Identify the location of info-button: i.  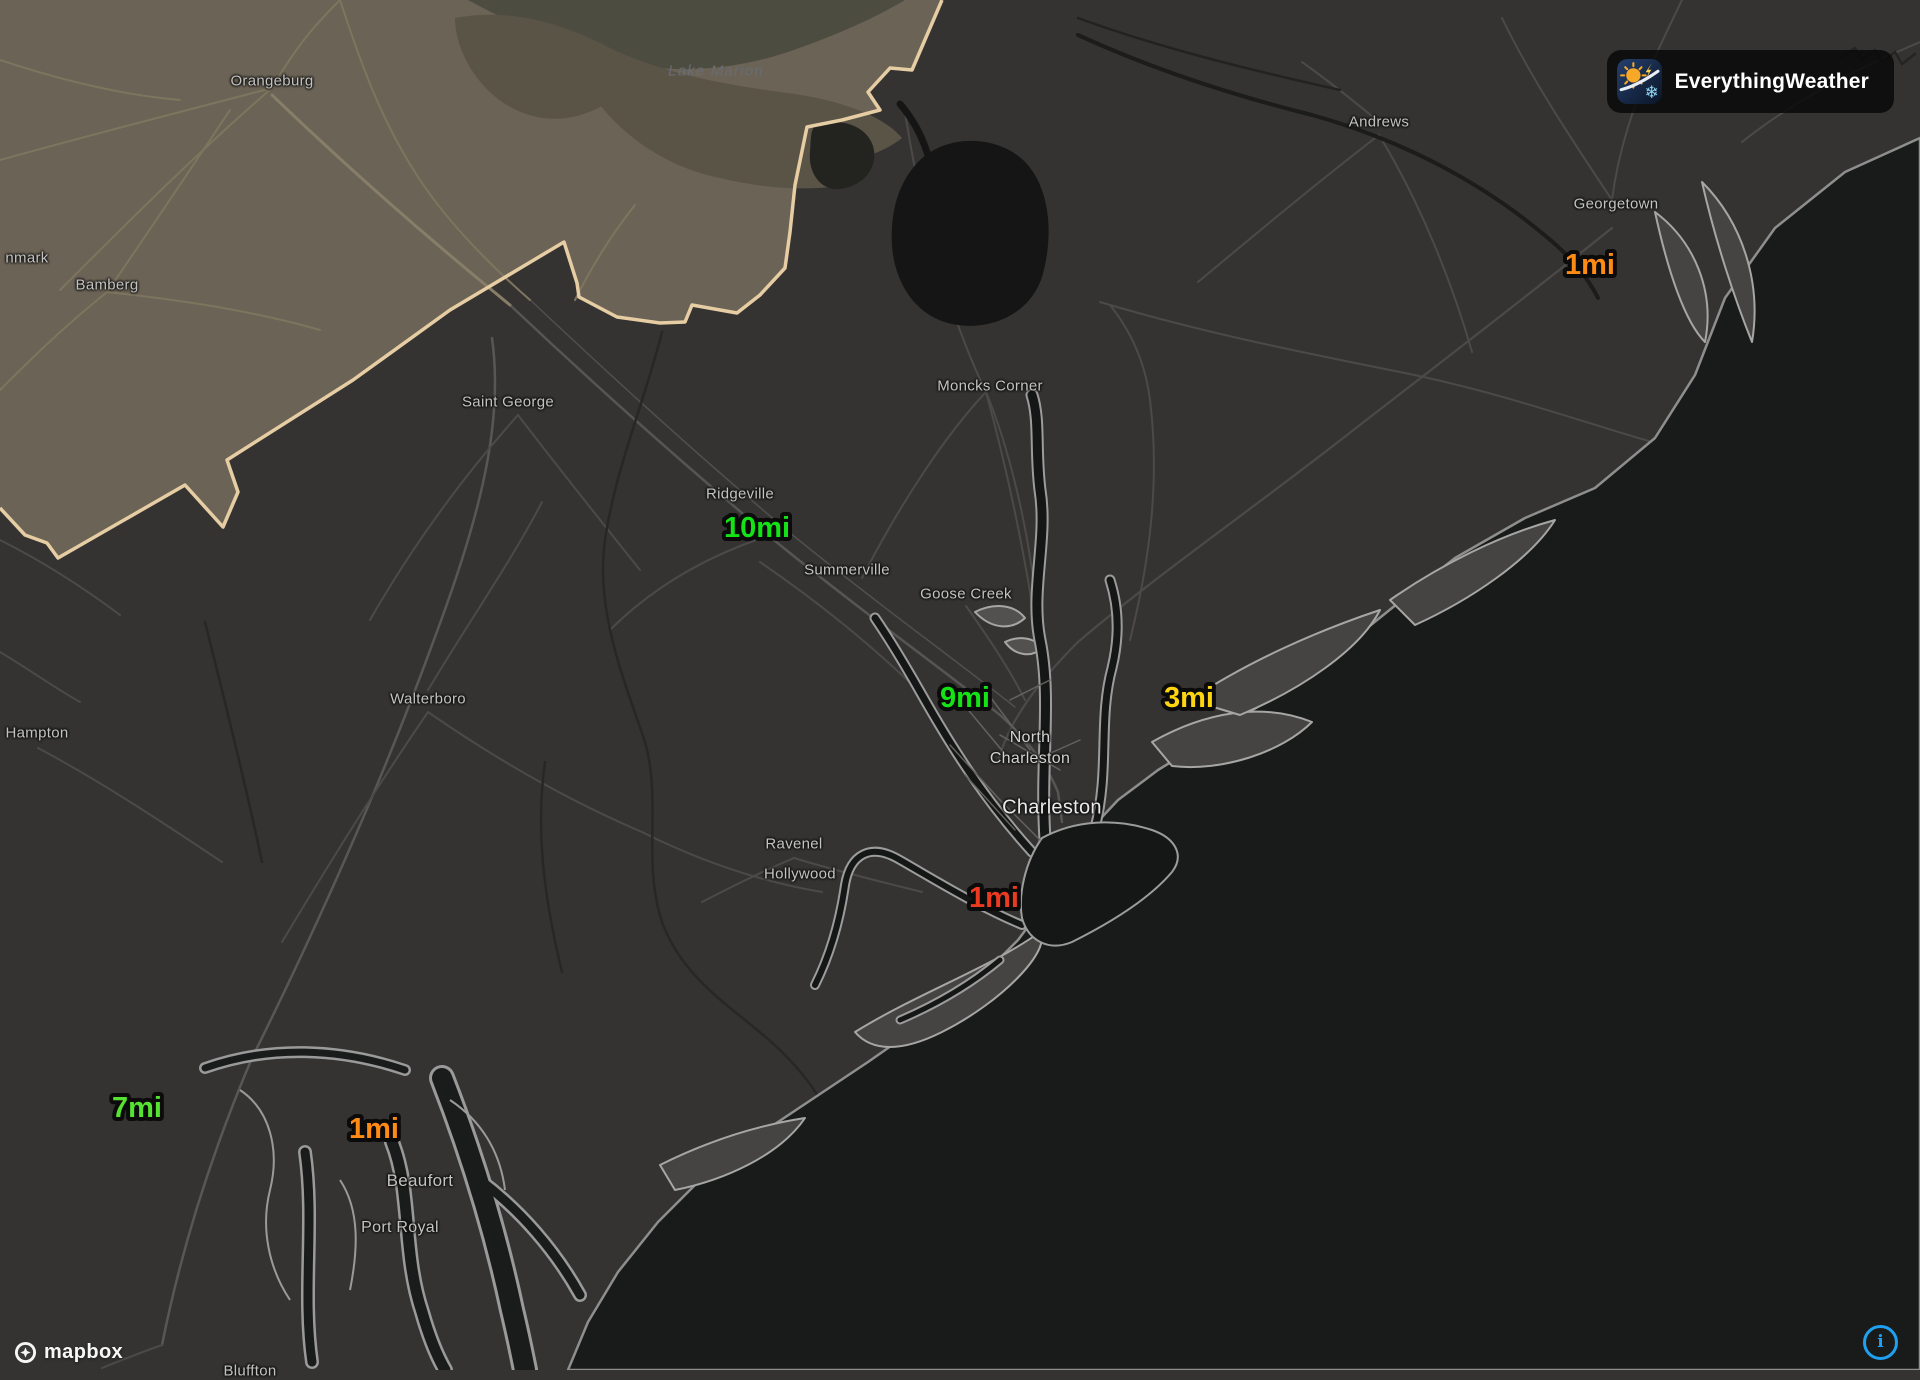
(1880, 1342).